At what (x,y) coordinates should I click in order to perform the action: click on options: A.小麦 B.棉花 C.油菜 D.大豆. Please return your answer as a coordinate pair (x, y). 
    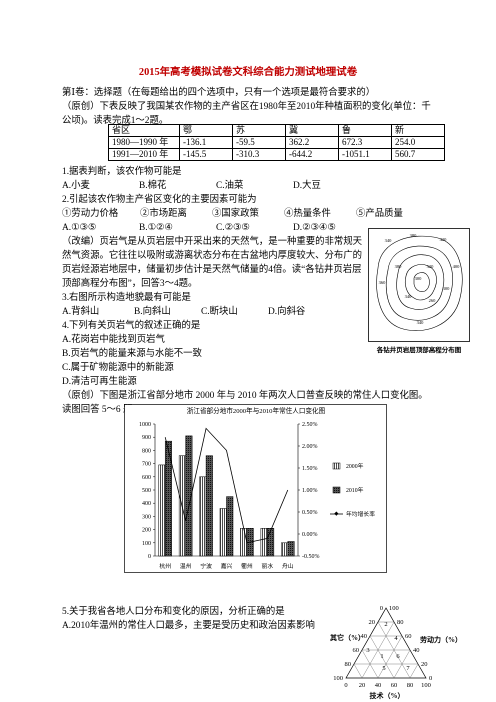
    Looking at the image, I should click on (191, 186).